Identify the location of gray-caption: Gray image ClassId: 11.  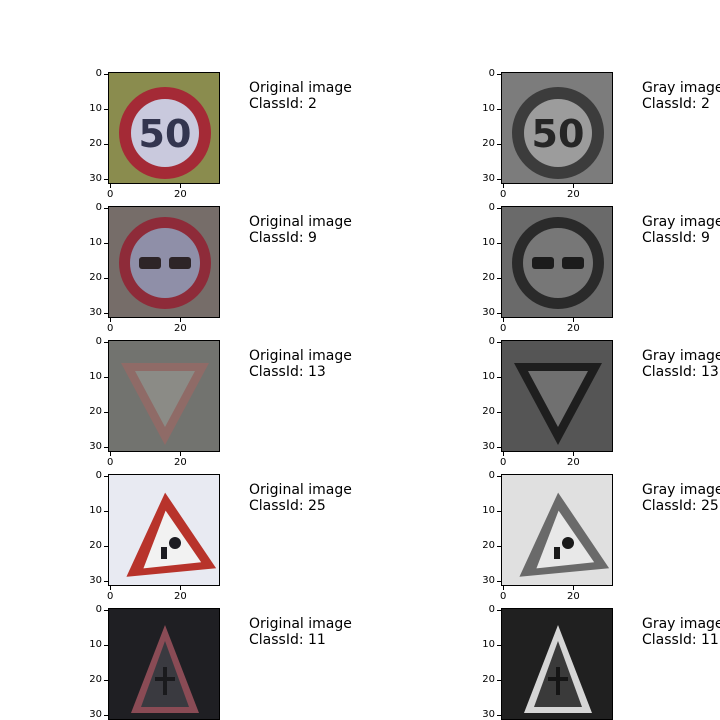
(681, 632).